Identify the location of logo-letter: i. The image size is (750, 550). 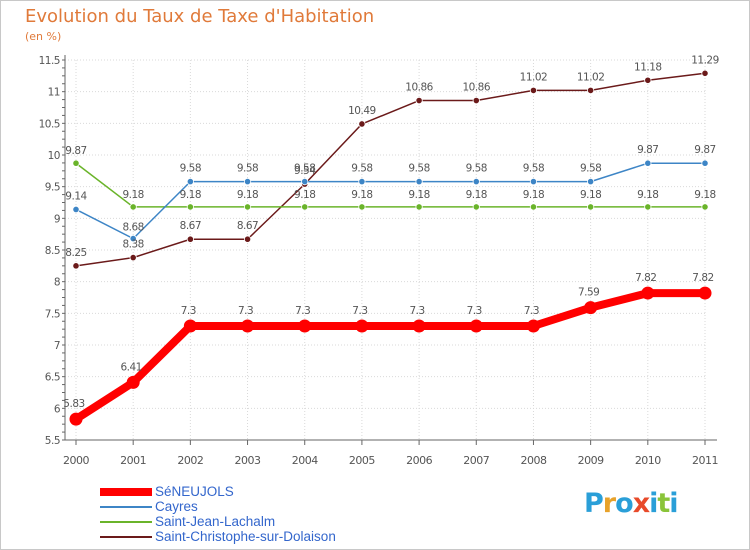
(653, 503).